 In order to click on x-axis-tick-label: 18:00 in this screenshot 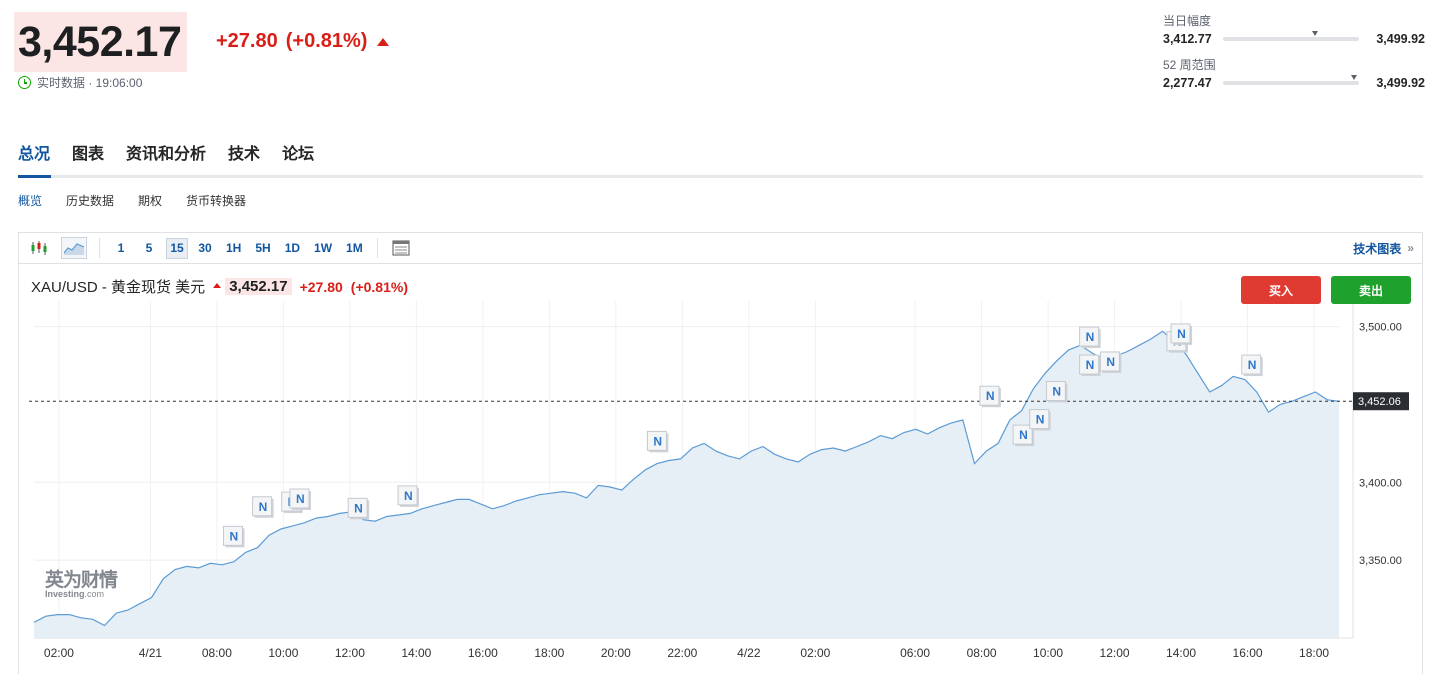, I will do `click(549, 653)`.